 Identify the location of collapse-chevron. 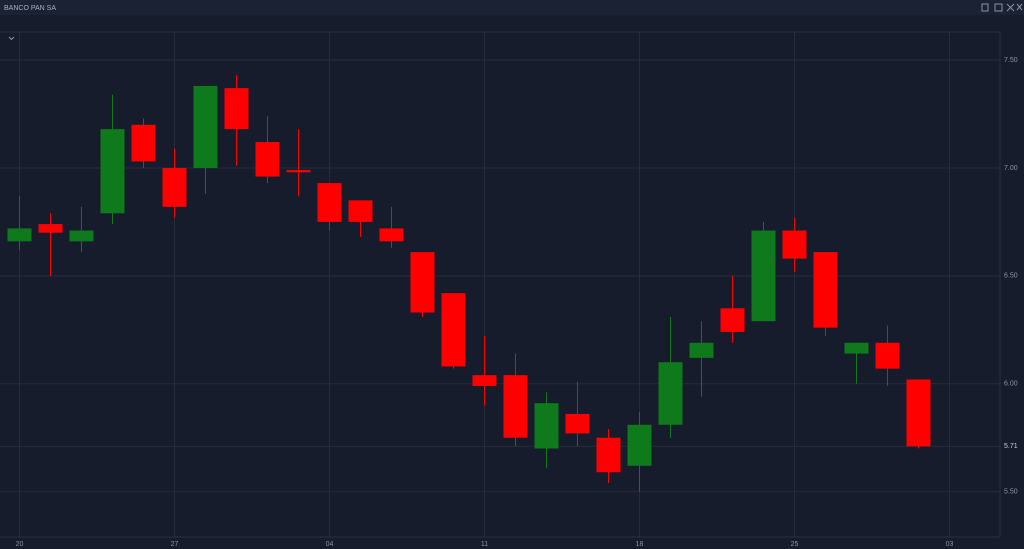
(11, 38).